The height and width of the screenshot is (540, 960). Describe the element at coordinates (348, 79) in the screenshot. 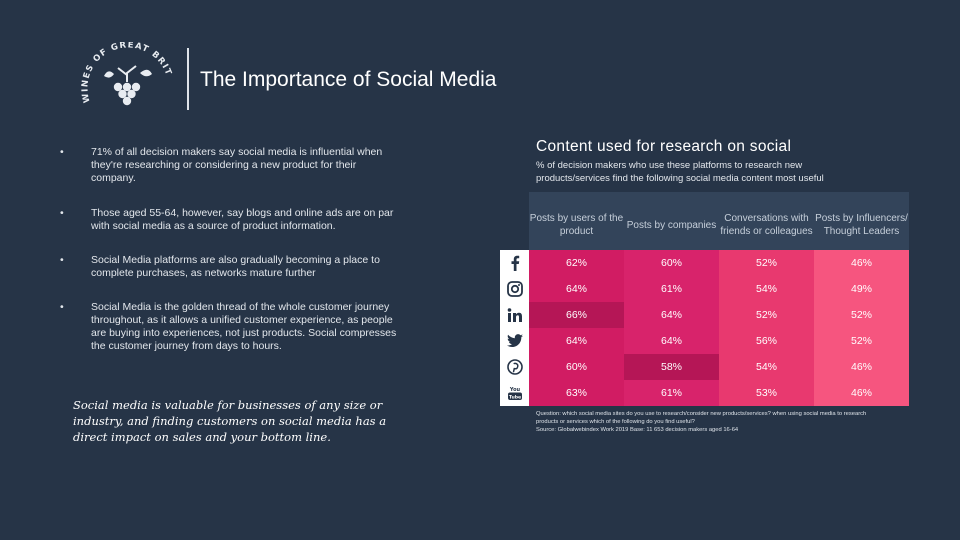

I see `page-title: The Importance of Social Media` at that location.